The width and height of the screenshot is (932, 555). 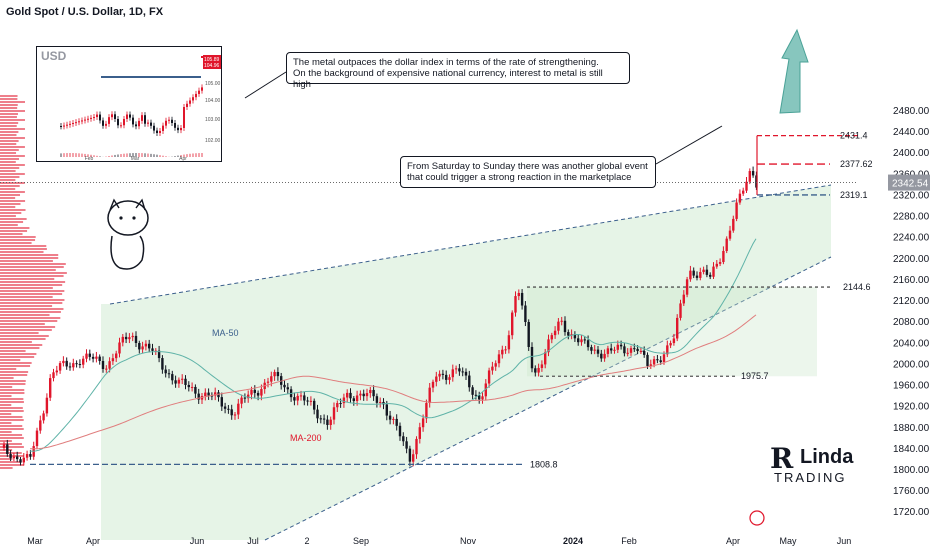 What do you see at coordinates (689, 145) in the screenshot?
I see `callout-middle-pointer` at bounding box center [689, 145].